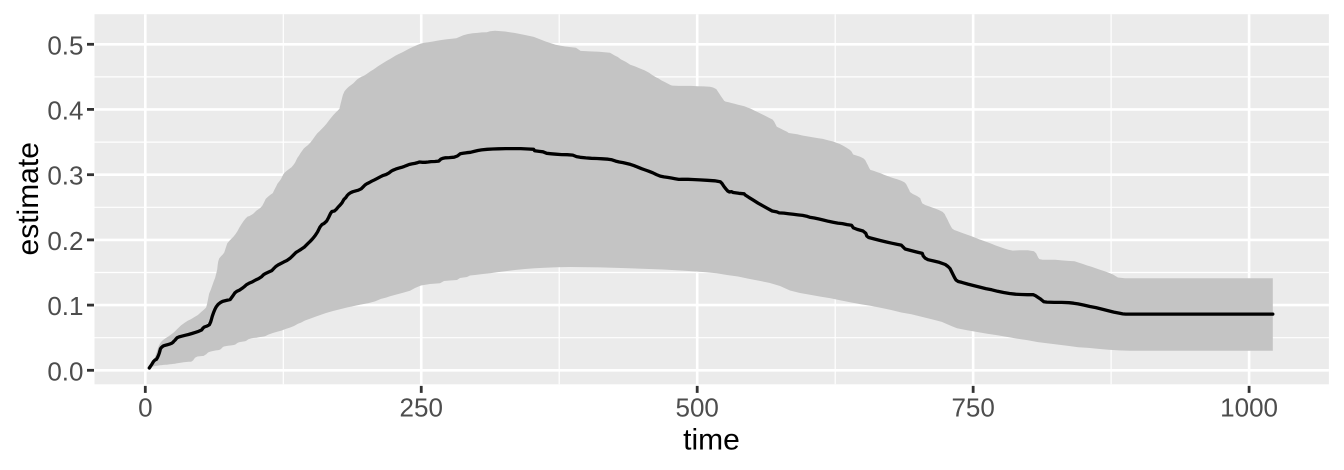 The height and width of the screenshot is (470, 1344). What do you see at coordinates (65, 110) in the screenshot?
I see `svg-text: 0.4` at bounding box center [65, 110].